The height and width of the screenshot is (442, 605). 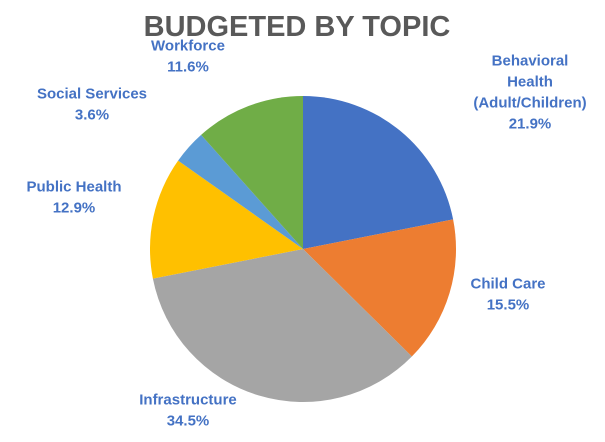 I want to click on slice-label-workforce: Workforce 11.6%, so click(x=188, y=57).